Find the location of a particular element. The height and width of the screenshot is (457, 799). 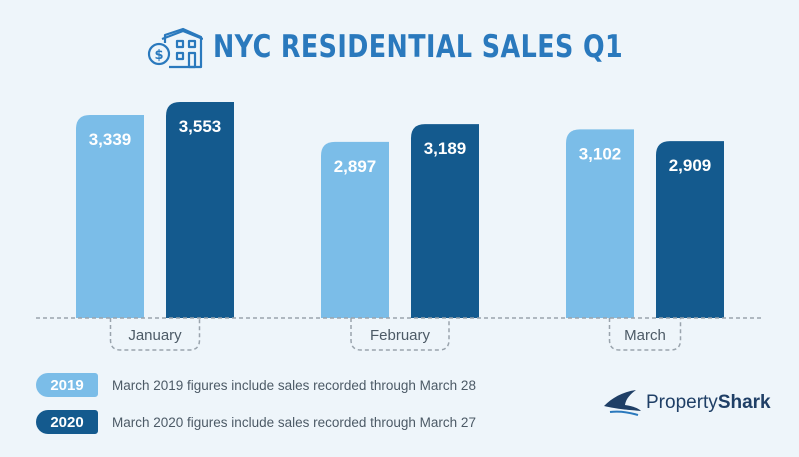

category-label-february: February is located at coordinates (400, 335).